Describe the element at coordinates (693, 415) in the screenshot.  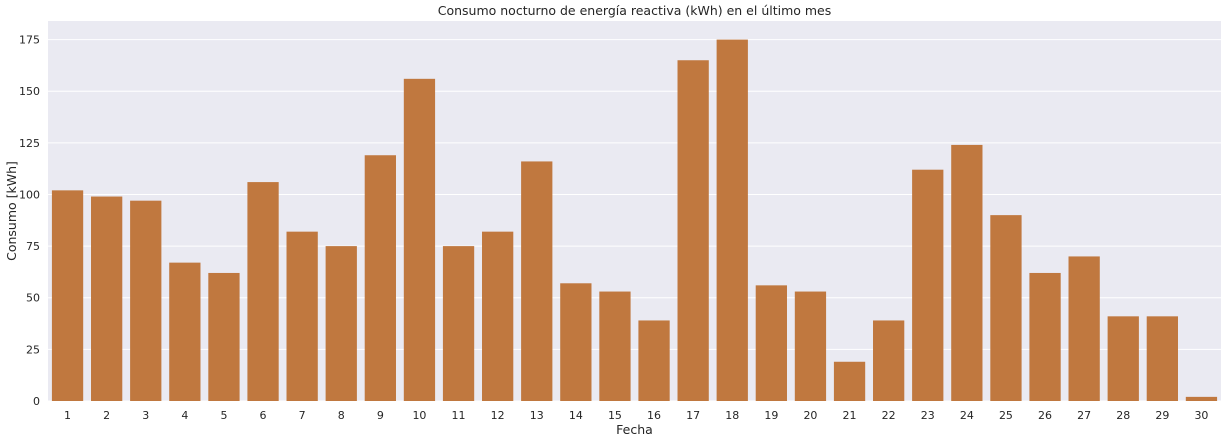
I see `x-tick-label: 17` at that location.